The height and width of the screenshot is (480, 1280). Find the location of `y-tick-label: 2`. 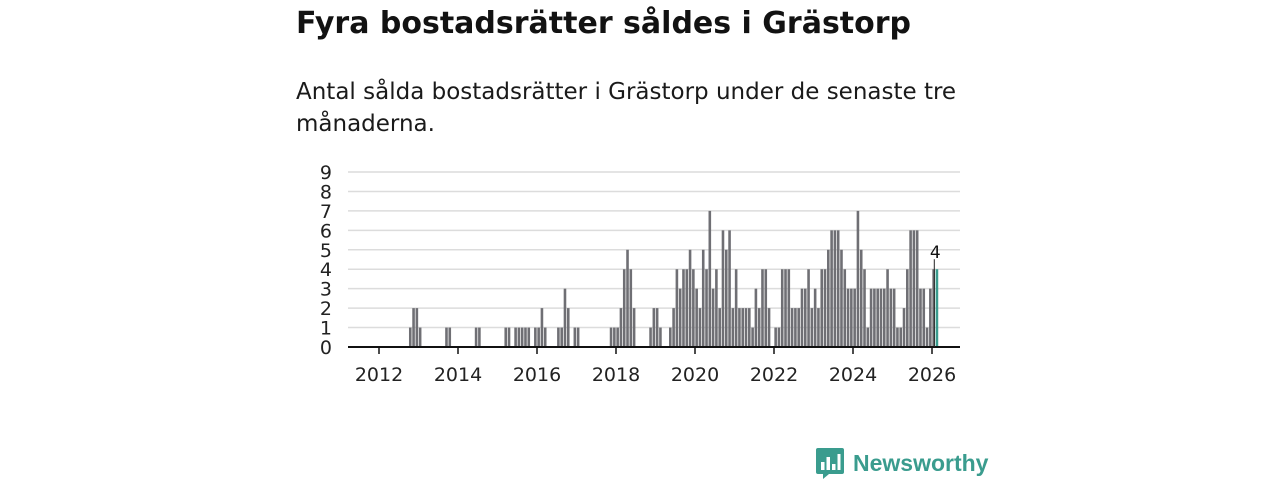

y-tick-label: 2 is located at coordinates (326, 309).